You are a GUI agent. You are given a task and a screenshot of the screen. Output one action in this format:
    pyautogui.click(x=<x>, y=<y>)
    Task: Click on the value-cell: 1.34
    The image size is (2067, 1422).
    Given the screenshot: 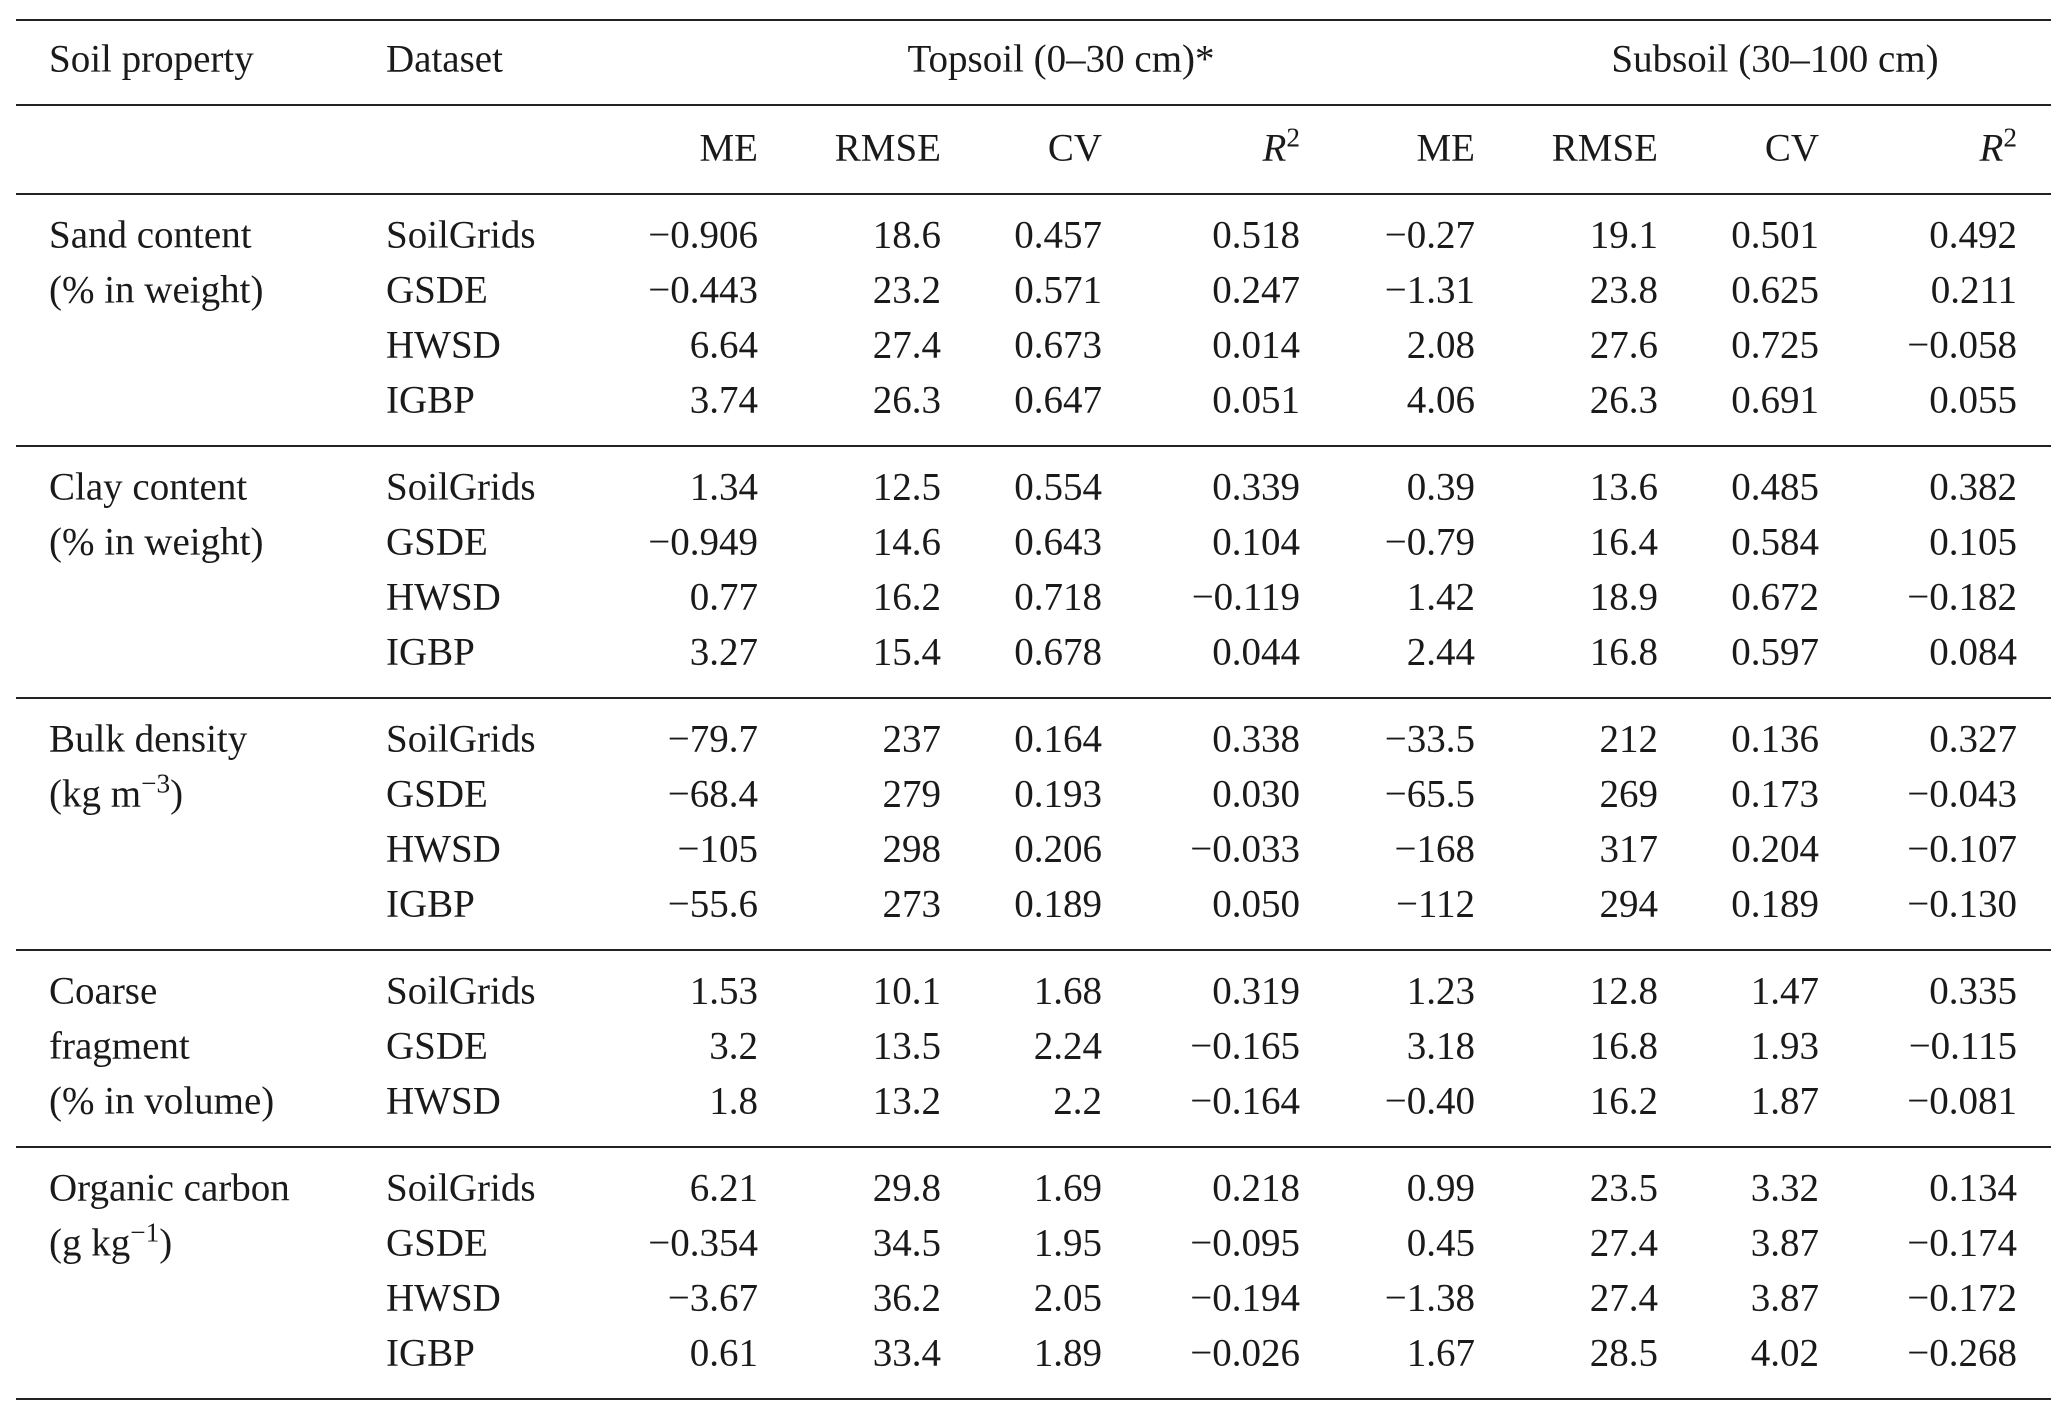 What is the action you would take?
    pyautogui.click(x=723, y=487)
    